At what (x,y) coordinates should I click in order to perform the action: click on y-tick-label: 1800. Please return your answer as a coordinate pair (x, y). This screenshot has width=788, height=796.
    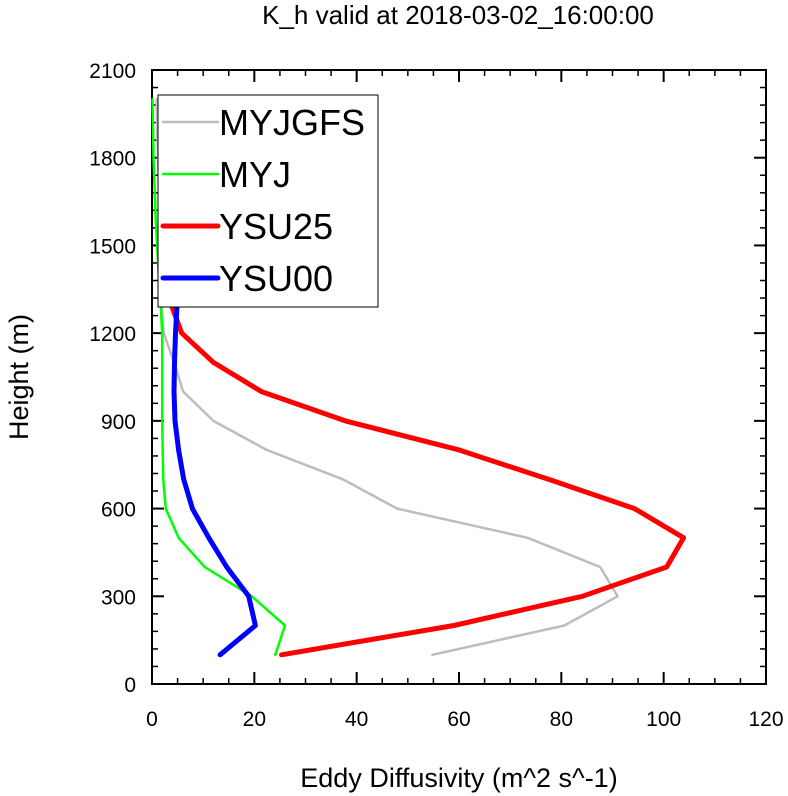
    Looking at the image, I should click on (112, 159).